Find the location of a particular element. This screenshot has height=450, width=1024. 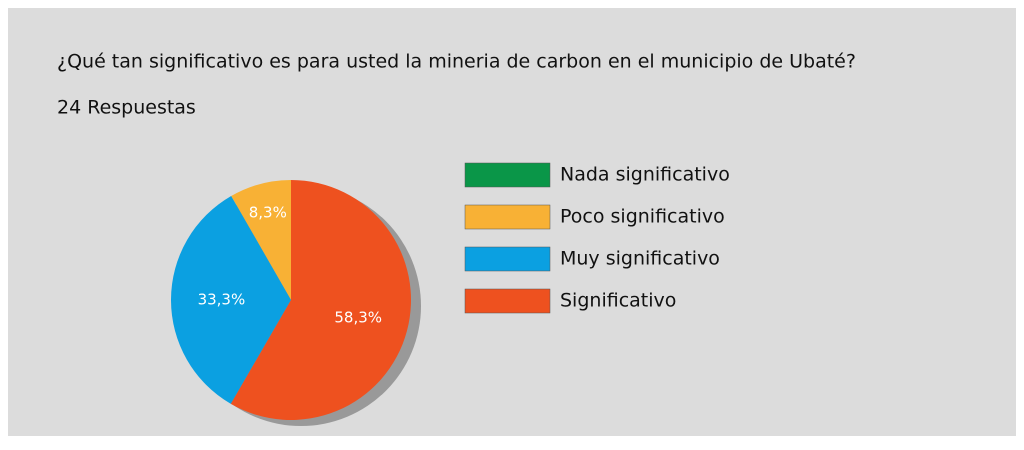

chart-subtitle: 24 Respuestas is located at coordinates (126, 108).